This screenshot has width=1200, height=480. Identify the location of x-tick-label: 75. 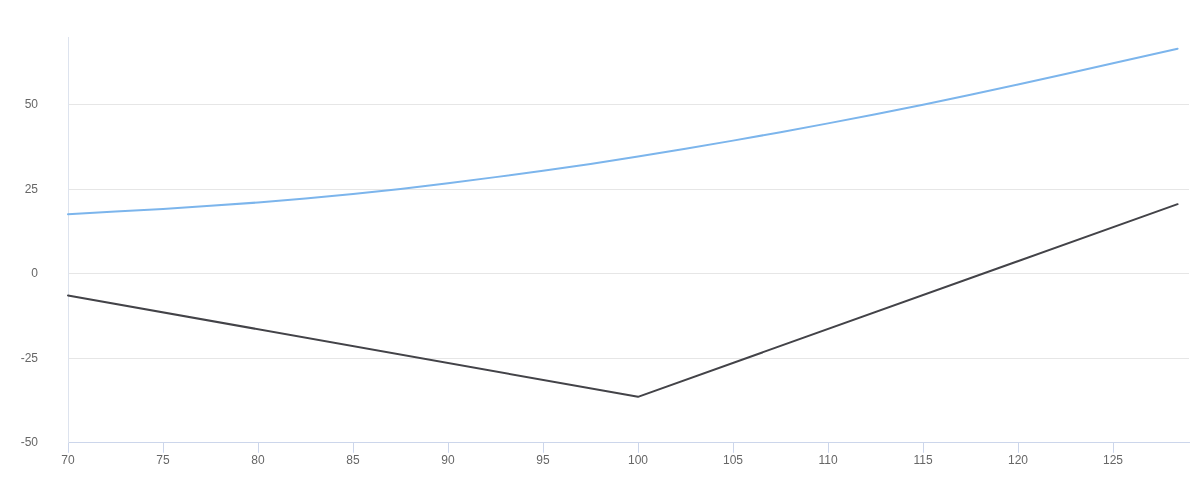
(163, 460).